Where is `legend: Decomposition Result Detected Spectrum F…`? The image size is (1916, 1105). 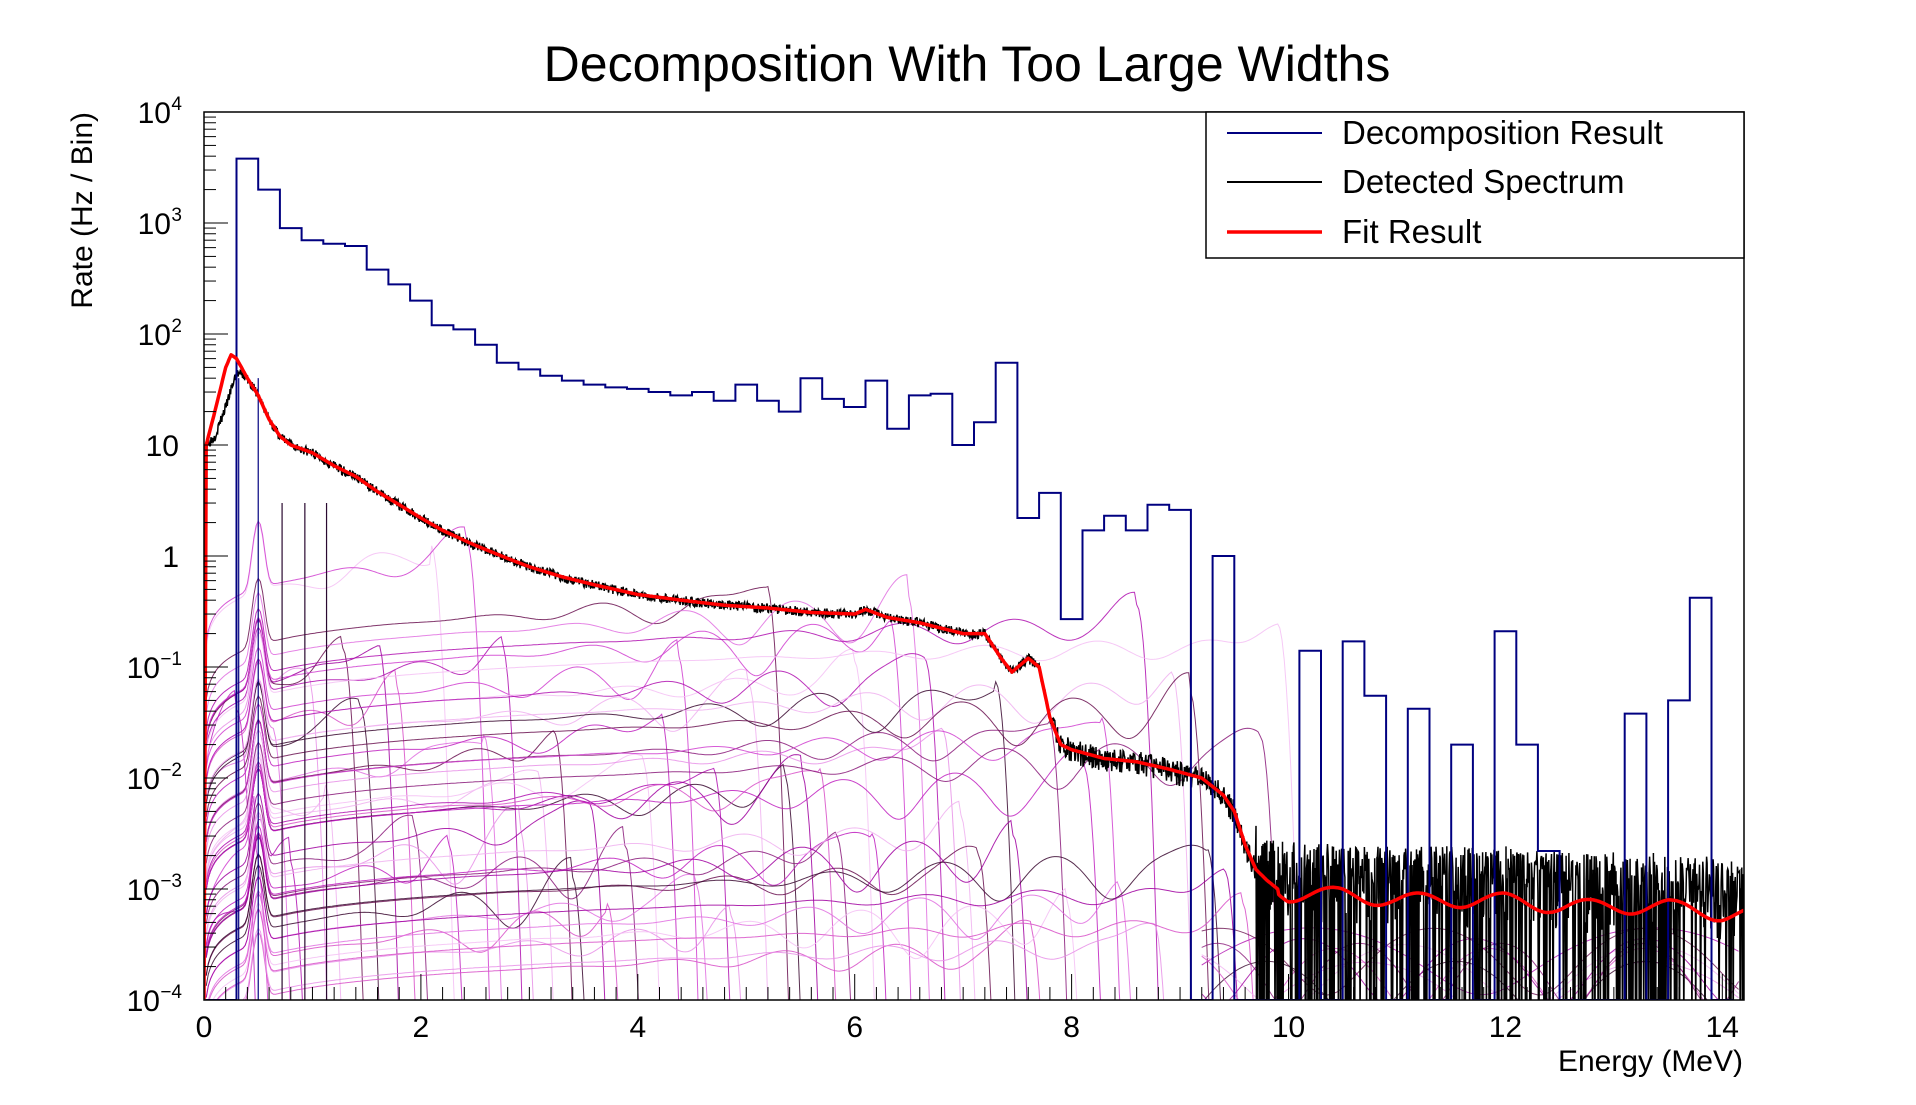
legend: Decomposition Result Detected Spectrum F… is located at coordinates (1475, 185).